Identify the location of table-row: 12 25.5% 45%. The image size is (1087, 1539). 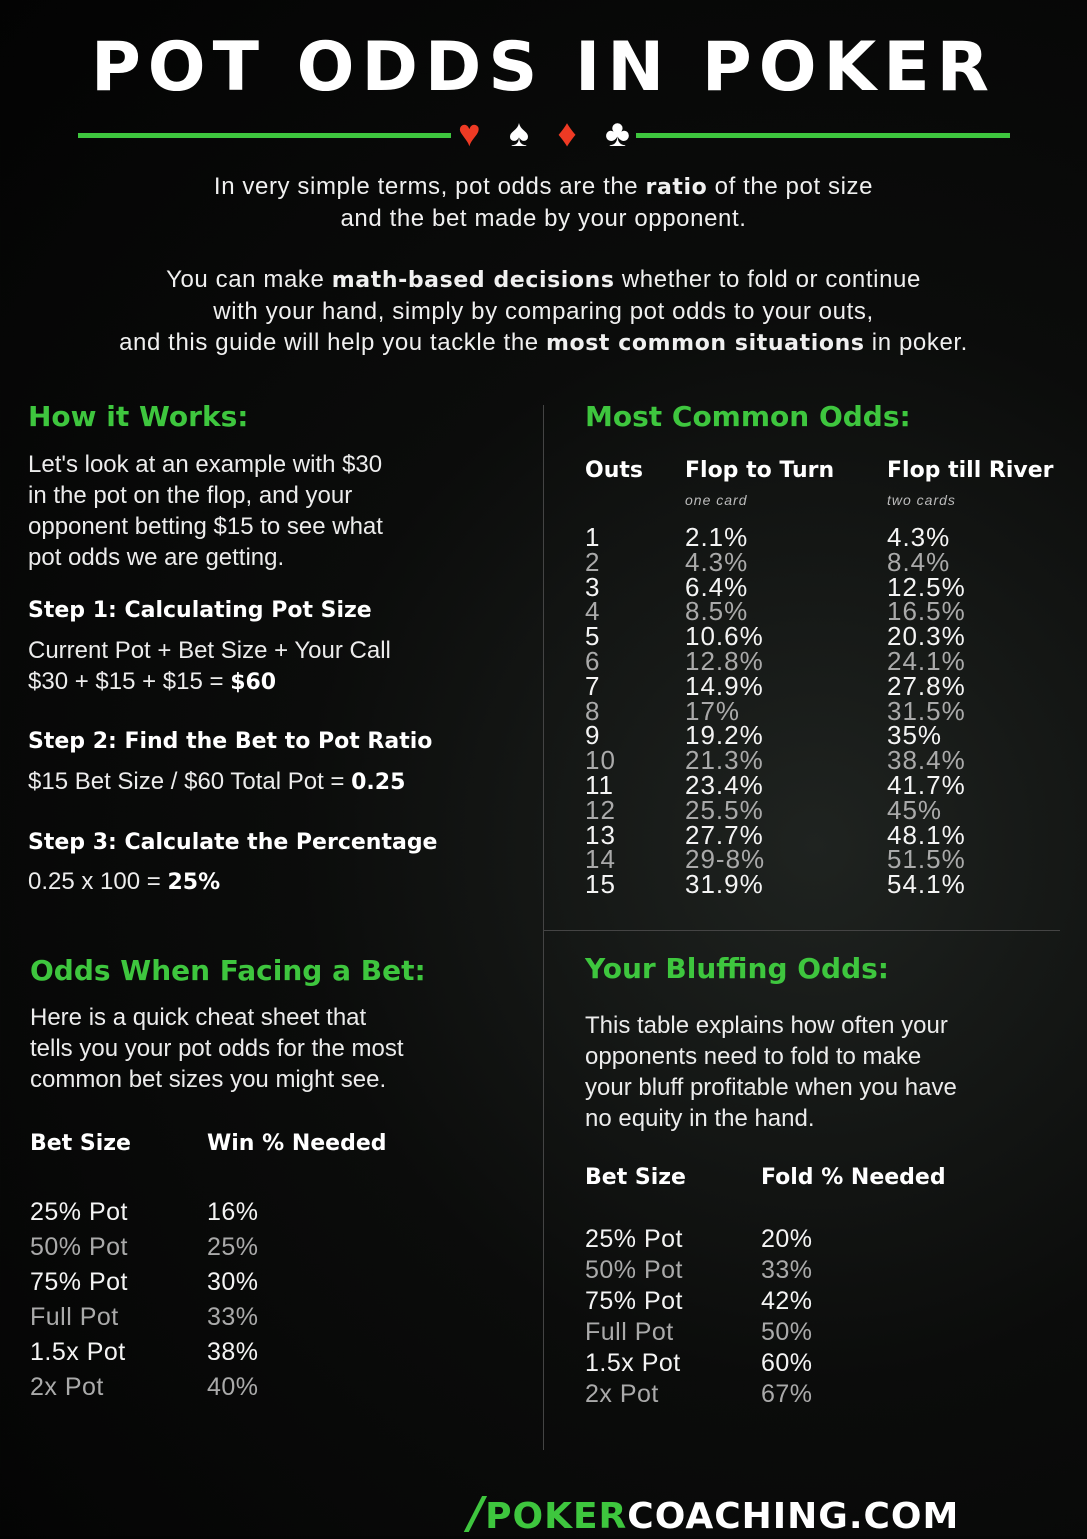
(825, 809).